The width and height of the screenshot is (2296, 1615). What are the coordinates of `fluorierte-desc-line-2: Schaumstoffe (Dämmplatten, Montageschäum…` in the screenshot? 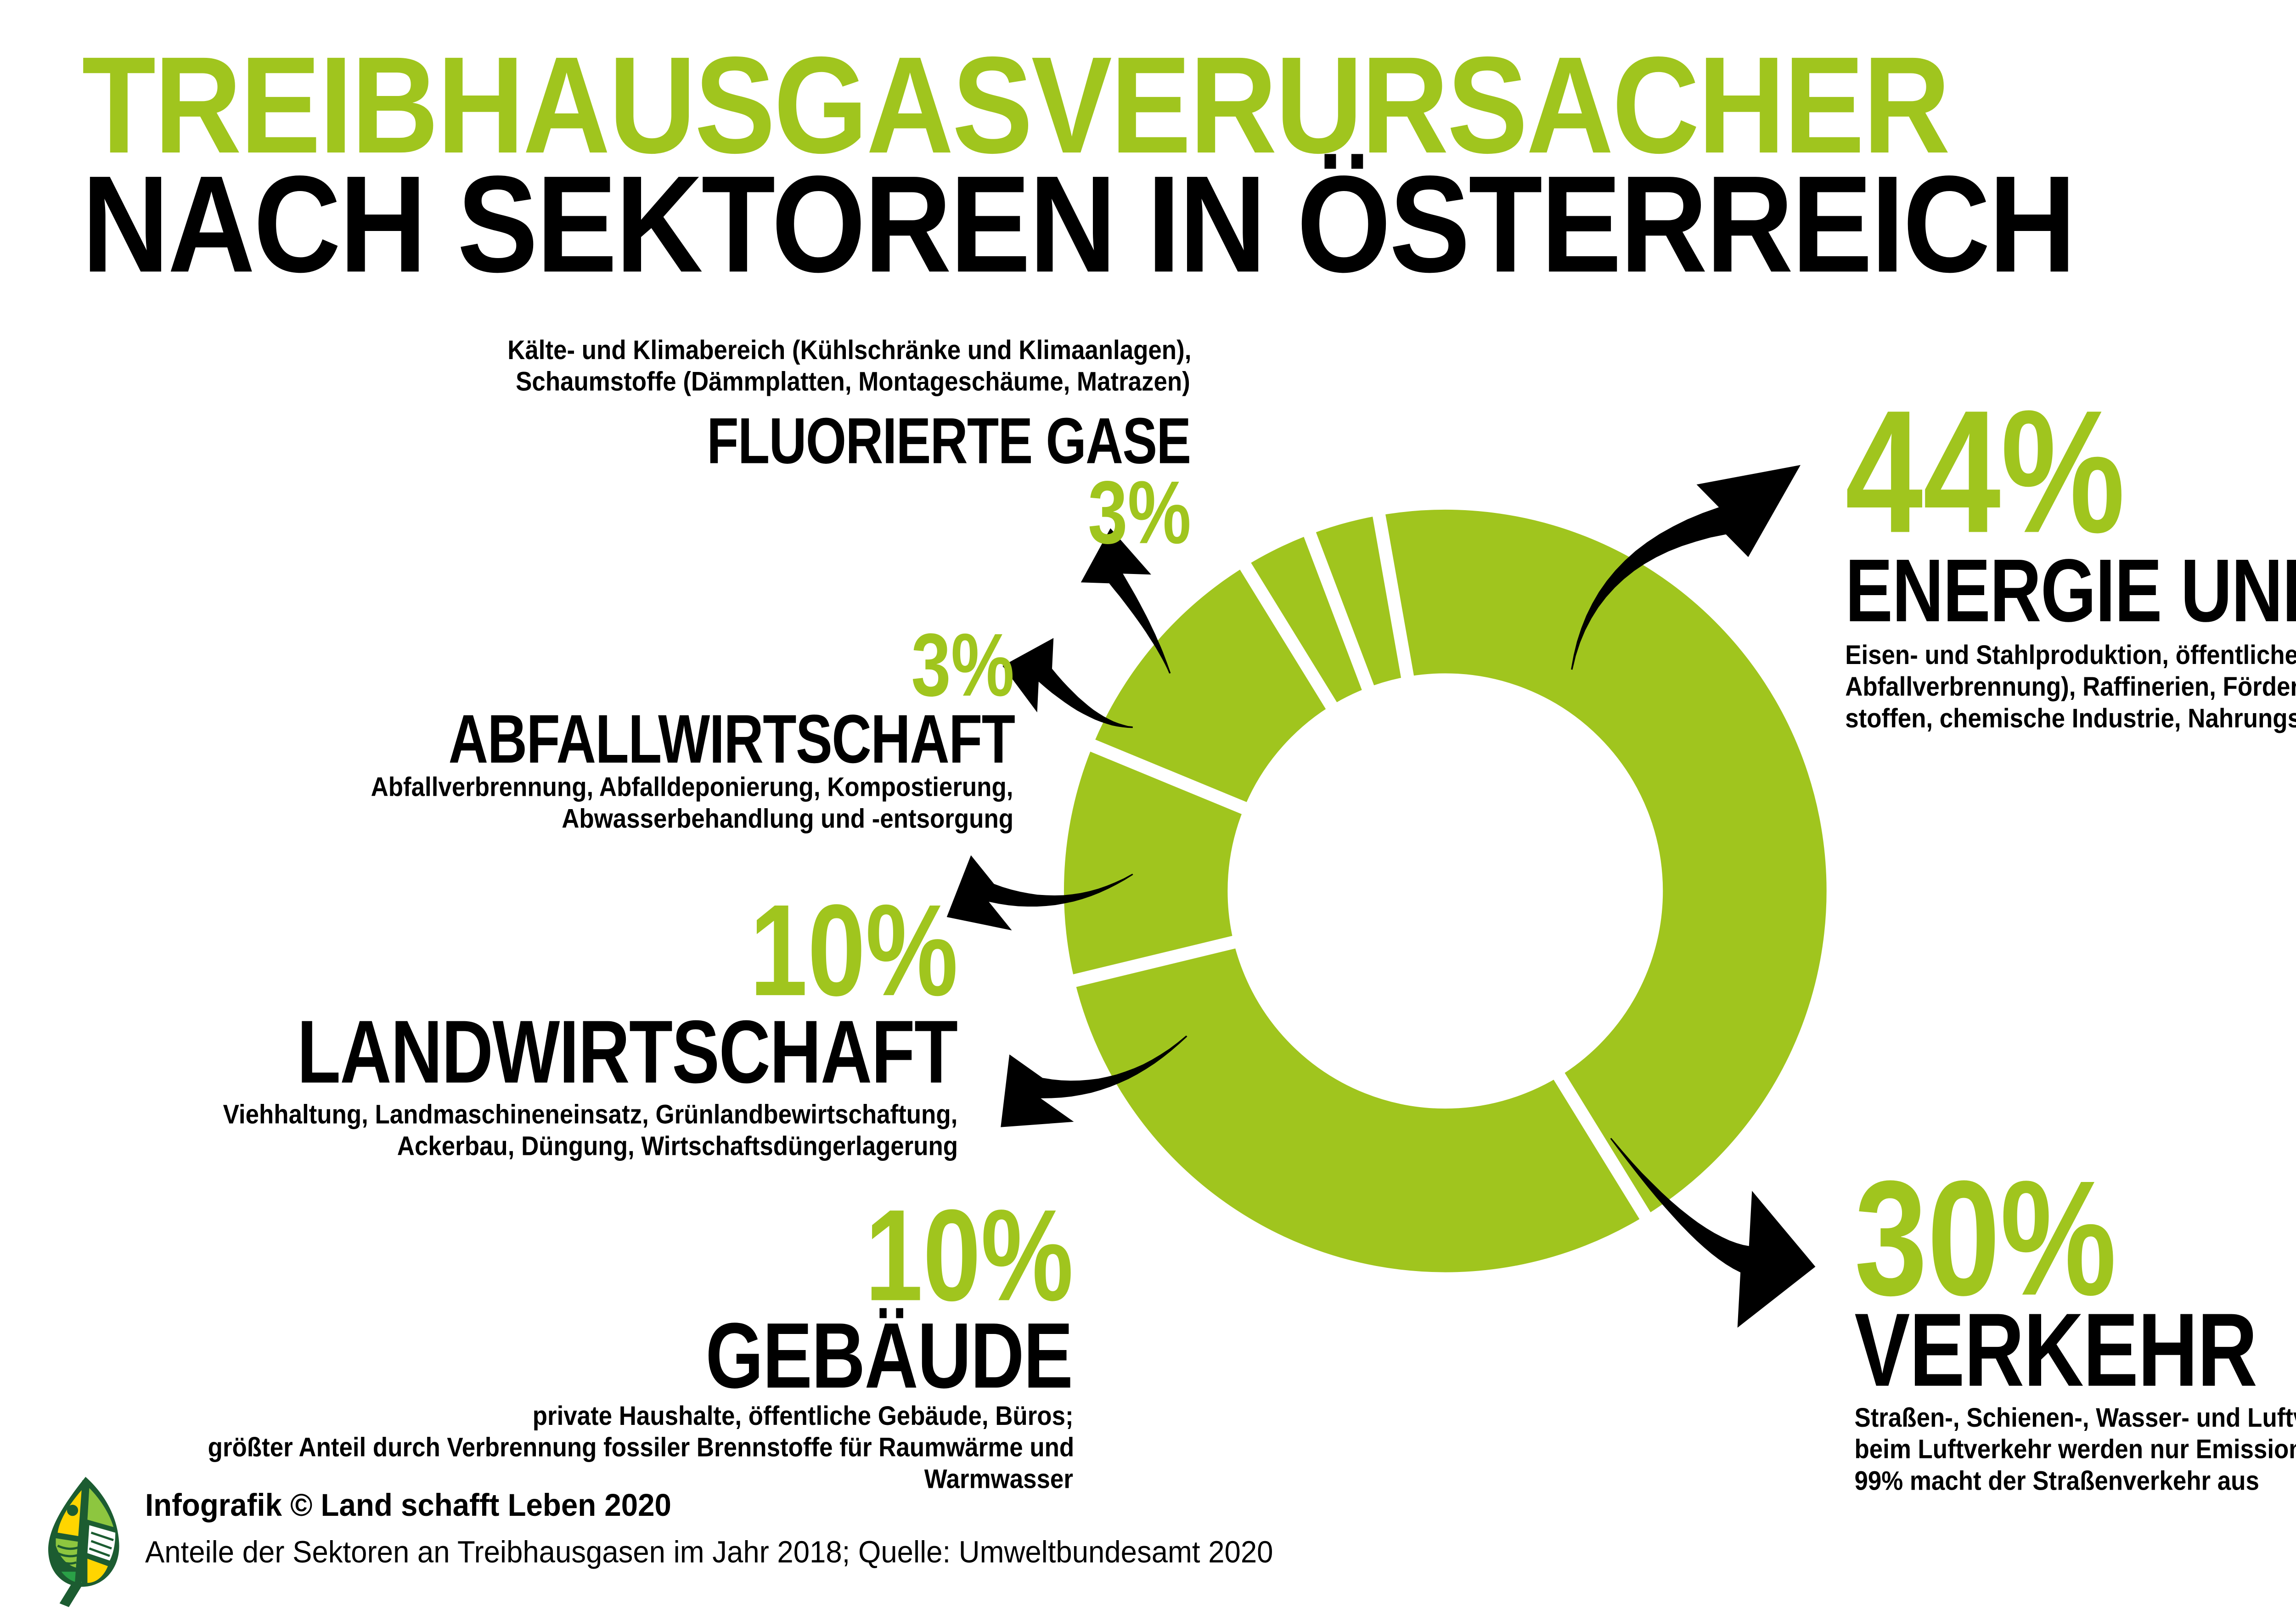 It's located at (854, 384).